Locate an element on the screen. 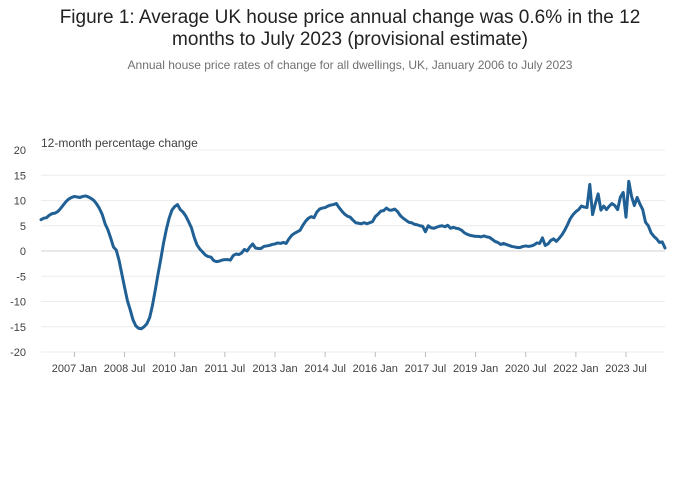  y-axis-ticks: 20 15 10 5 0 -5 -10 -15 -20 is located at coordinates (18, 252).